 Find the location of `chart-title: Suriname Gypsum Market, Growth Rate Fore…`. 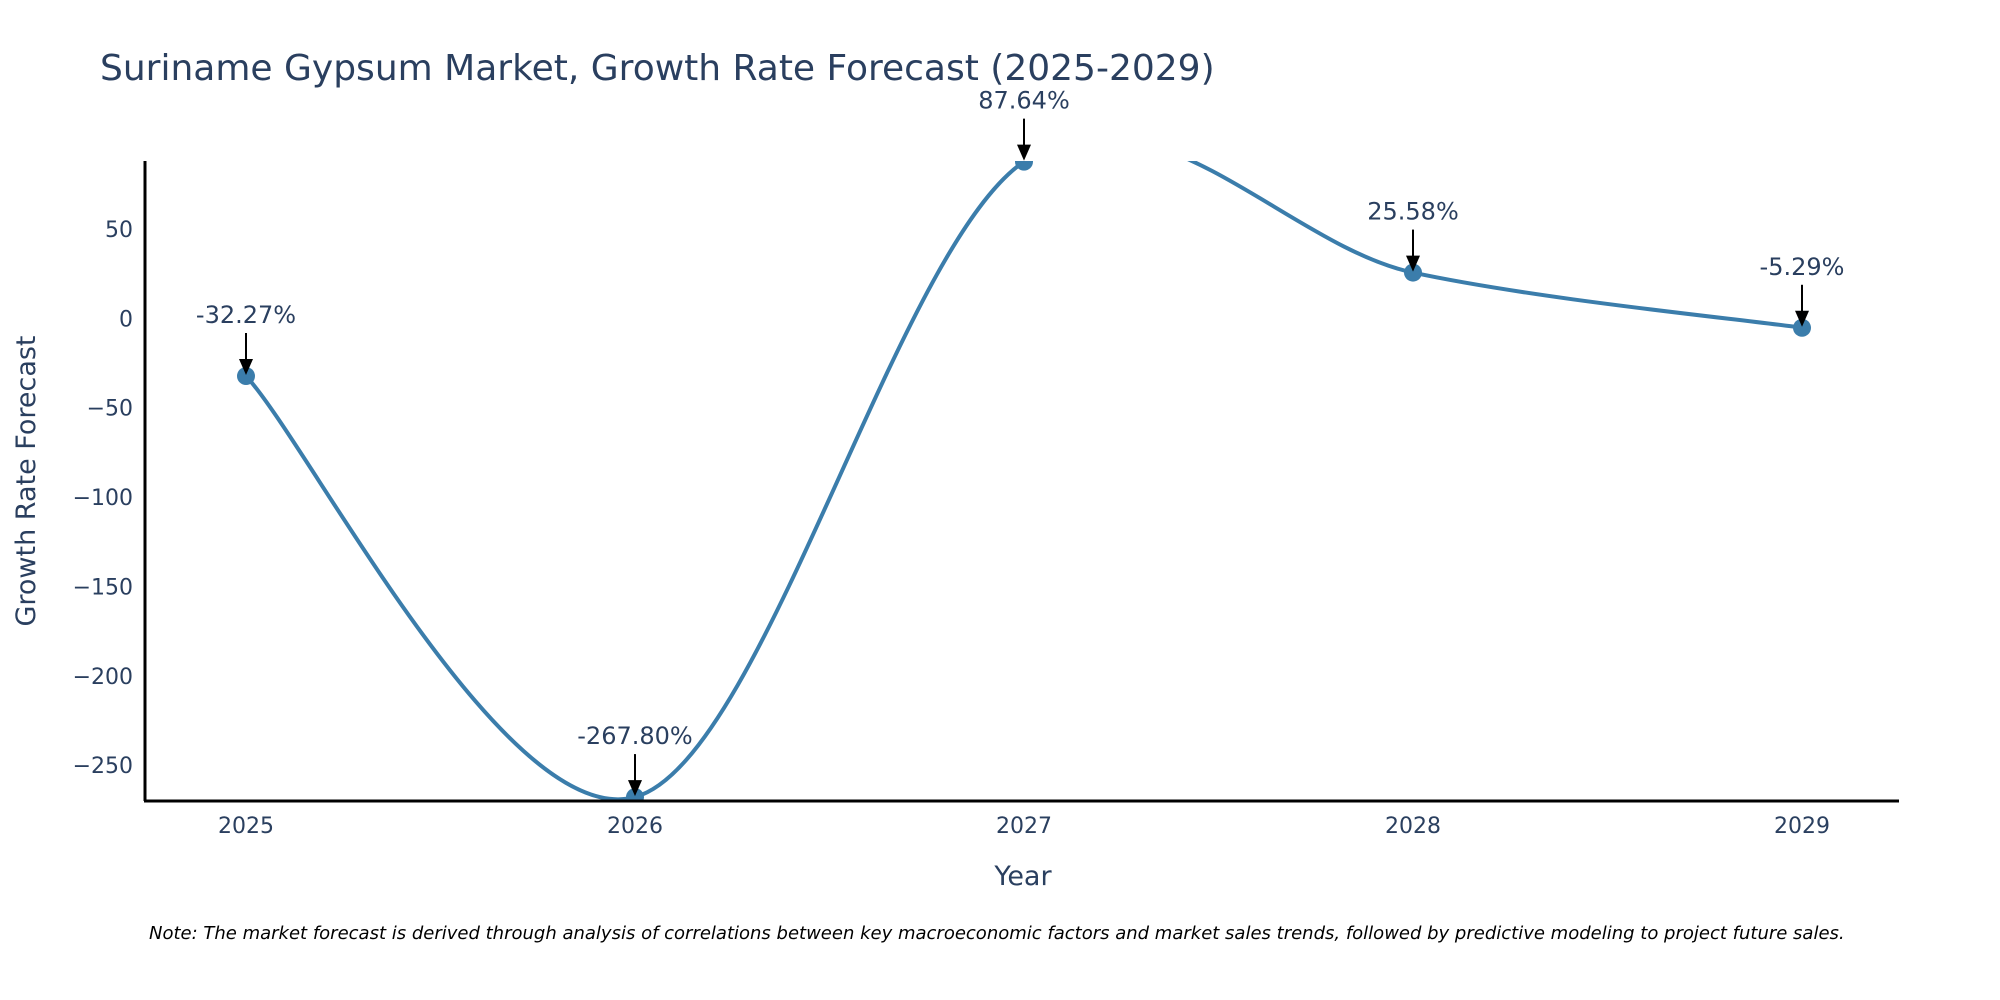

chart-title: Suriname Gypsum Market, Growth Rate Fore… is located at coordinates (657, 68).